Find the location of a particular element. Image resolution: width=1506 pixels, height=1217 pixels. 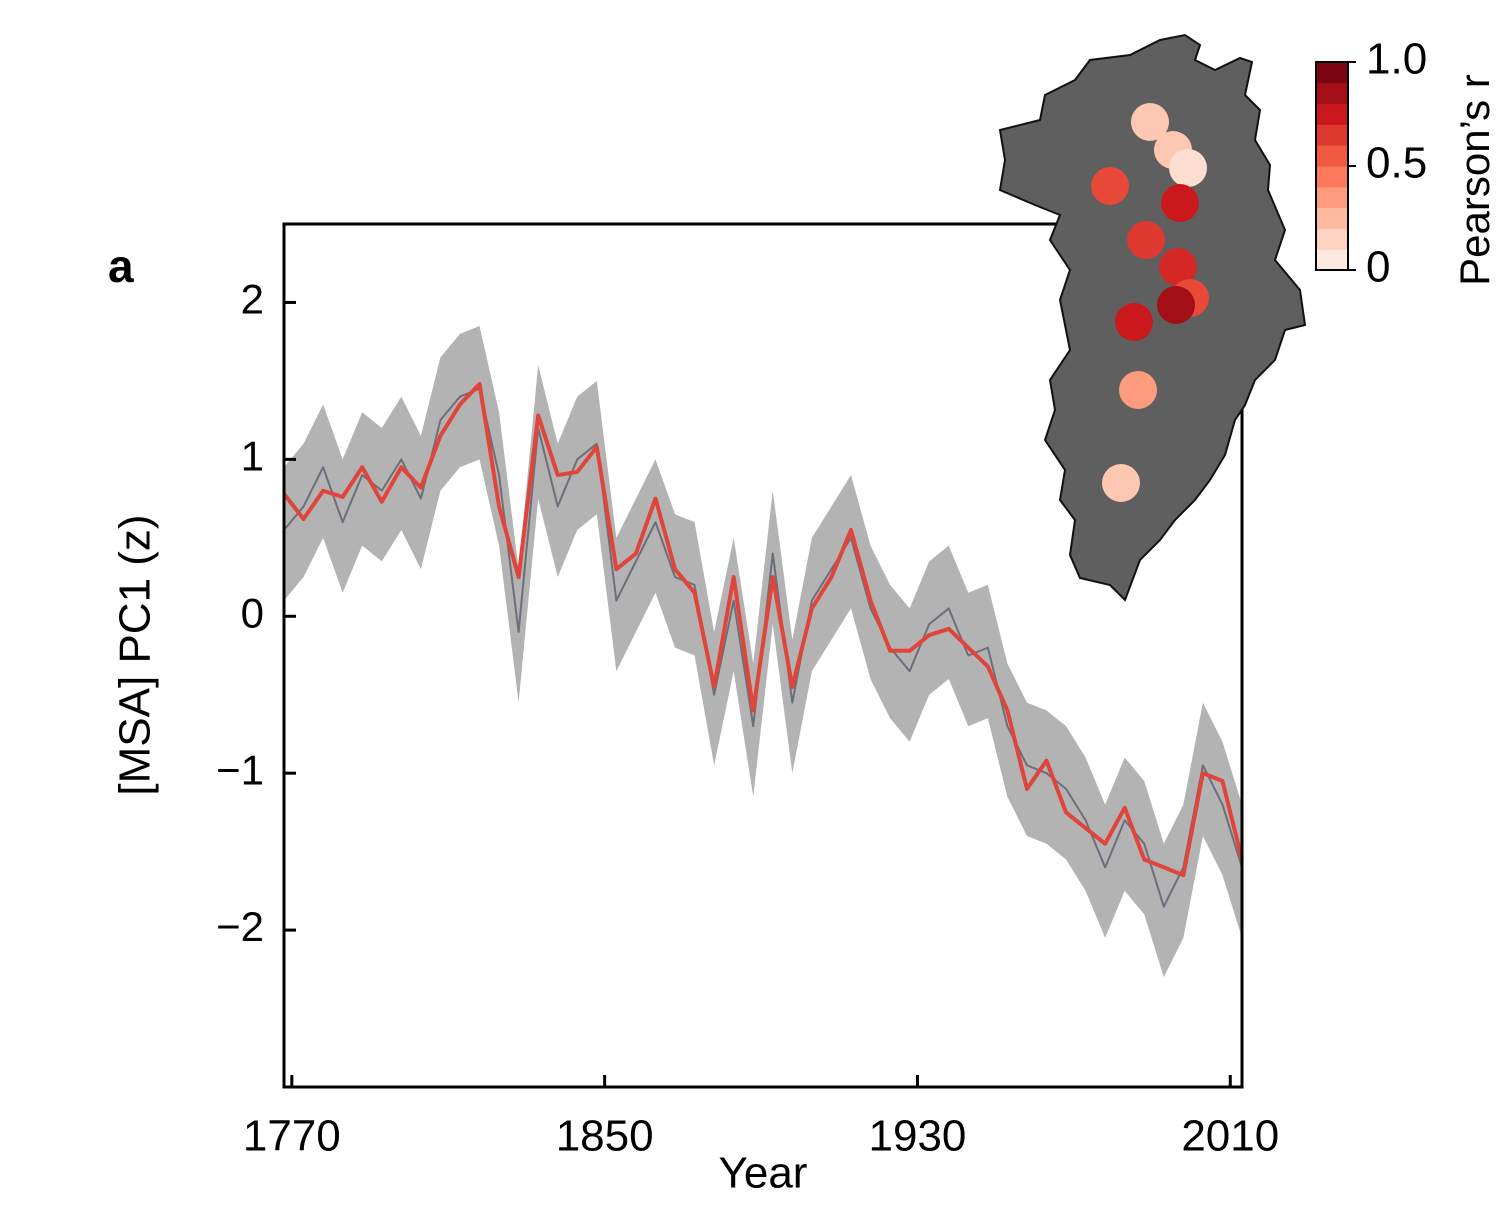

greenland-map is located at coordinates (1152, 317).